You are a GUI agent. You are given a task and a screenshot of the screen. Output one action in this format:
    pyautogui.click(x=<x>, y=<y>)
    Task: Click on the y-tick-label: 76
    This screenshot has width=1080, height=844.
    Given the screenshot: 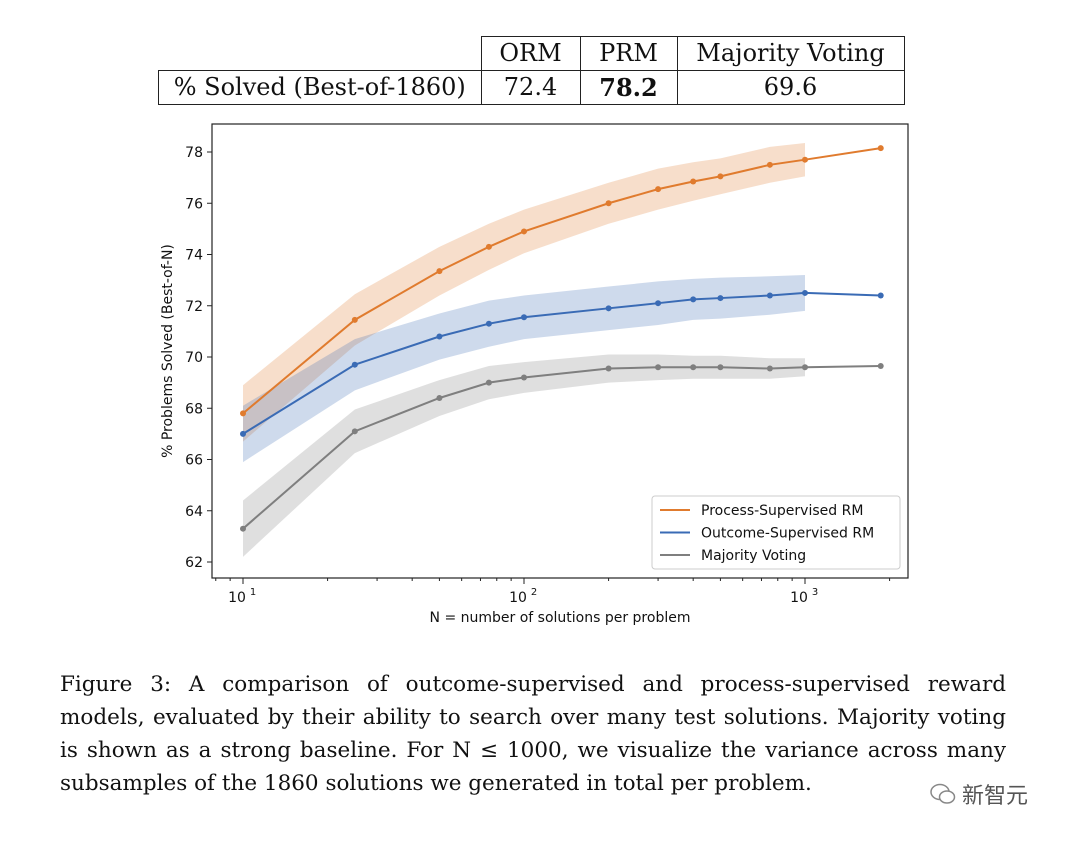 What is the action you would take?
    pyautogui.click(x=194, y=204)
    